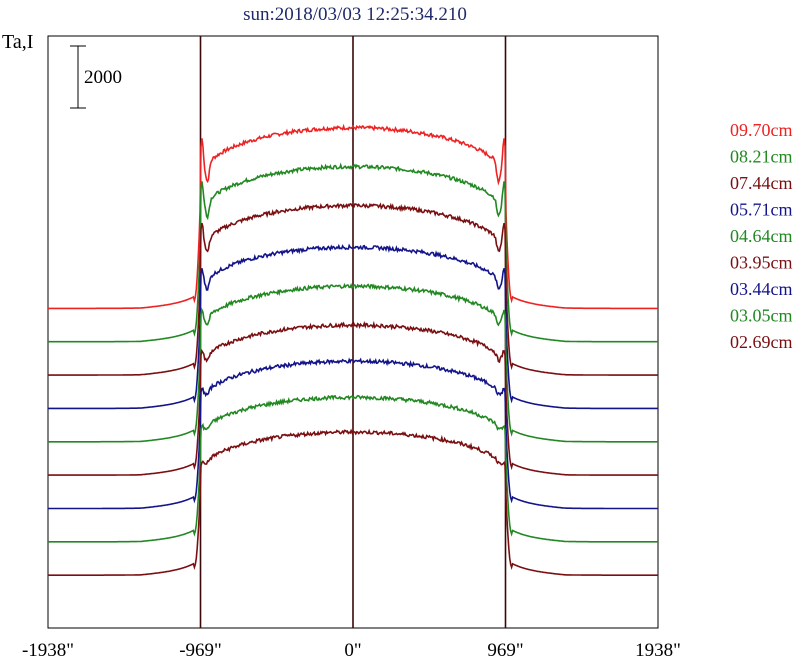 The image size is (807, 662). Describe the element at coordinates (761, 316) in the screenshot. I see `legend-entry-03.05cm: 03.05cm` at that location.